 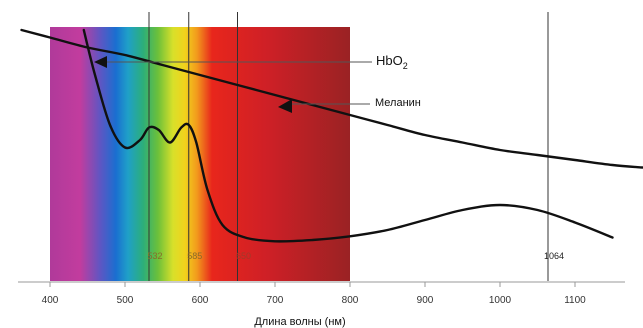 What do you see at coordinates (500, 300) in the screenshot?
I see `x-tick-label-1000: 1000` at bounding box center [500, 300].